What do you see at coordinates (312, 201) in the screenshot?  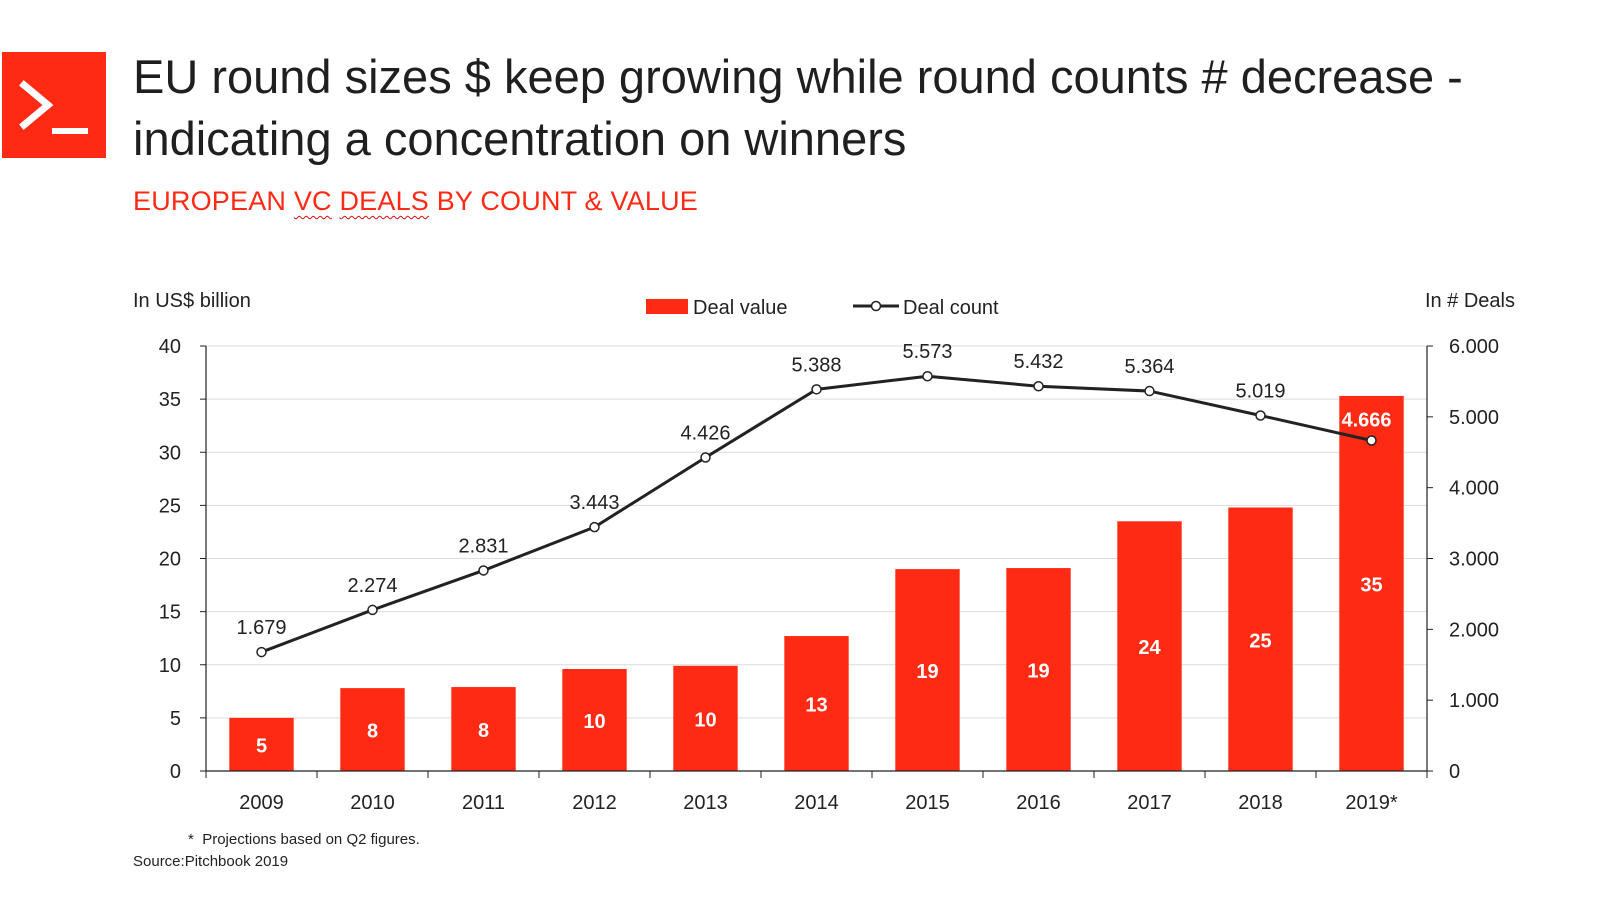 I see `subtitle-vc: VC` at bounding box center [312, 201].